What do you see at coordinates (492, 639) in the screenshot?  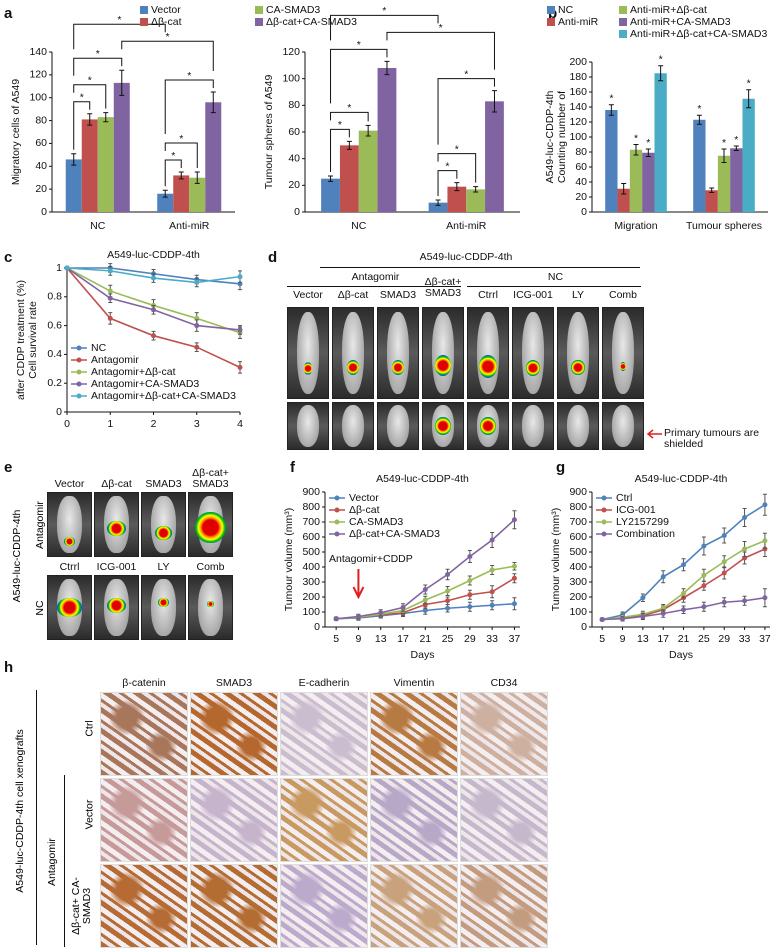 I see `x-tick-label: 33` at bounding box center [492, 639].